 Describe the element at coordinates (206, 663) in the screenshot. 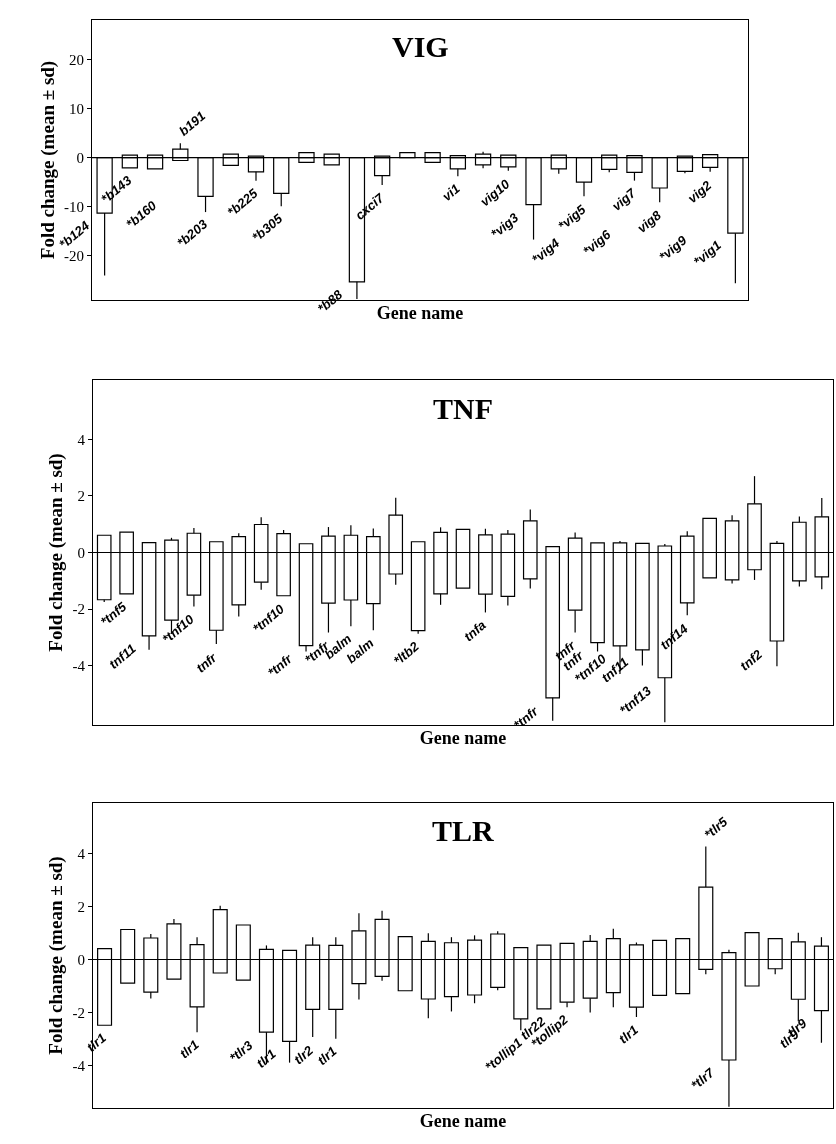

I see `category-label: tnfr` at that location.